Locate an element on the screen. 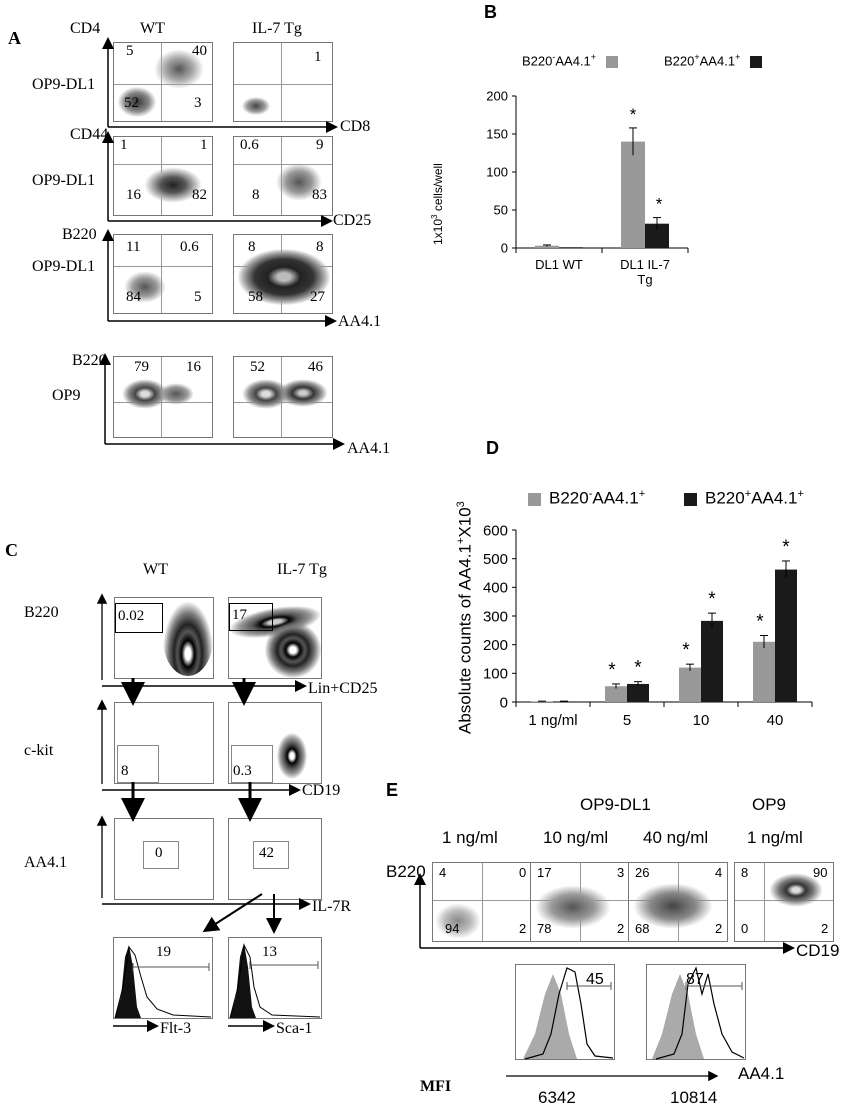 This screenshot has width=850, height=1108. c-row3-y-label: AA4.1 is located at coordinates (46, 862).